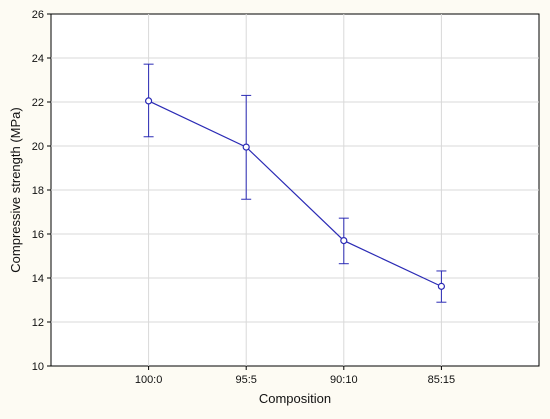  Describe the element at coordinates (38, 235) in the screenshot. I see `y-tick-label: 16` at that location.